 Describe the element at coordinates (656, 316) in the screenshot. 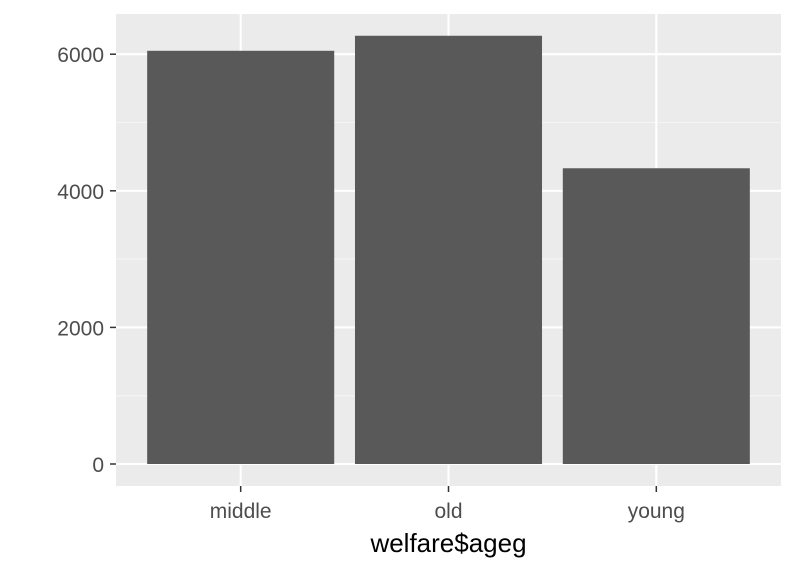

I see `bar-young` at that location.